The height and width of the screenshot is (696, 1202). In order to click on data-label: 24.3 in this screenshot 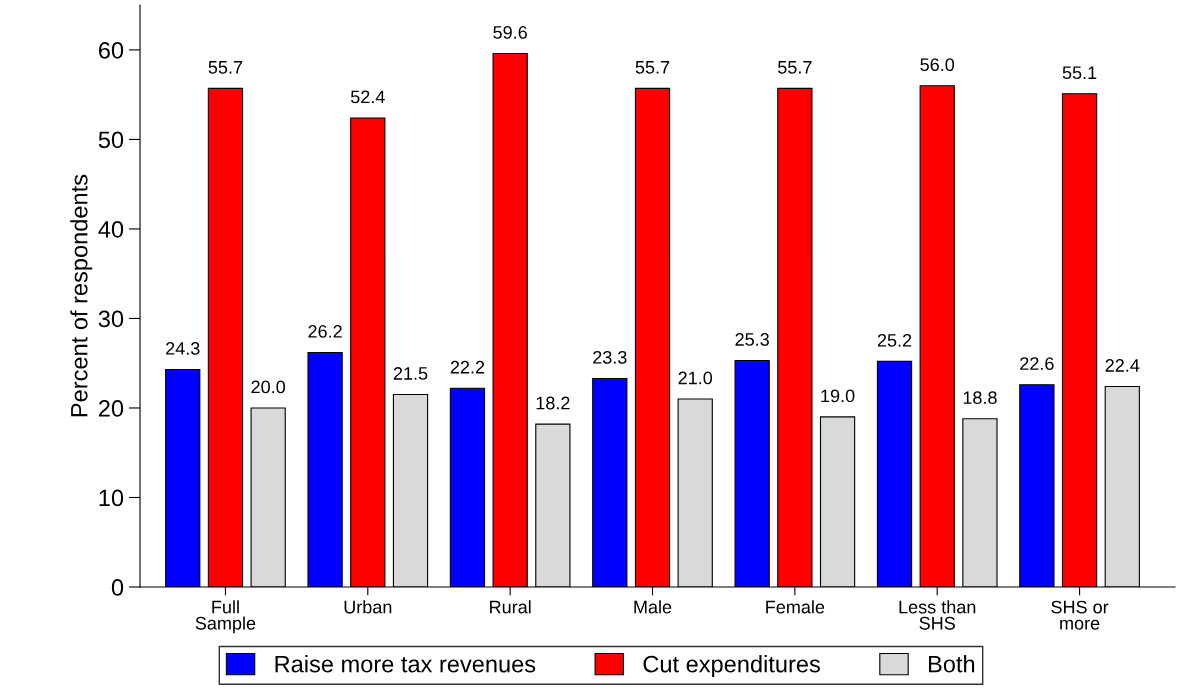, I will do `click(183, 348)`.